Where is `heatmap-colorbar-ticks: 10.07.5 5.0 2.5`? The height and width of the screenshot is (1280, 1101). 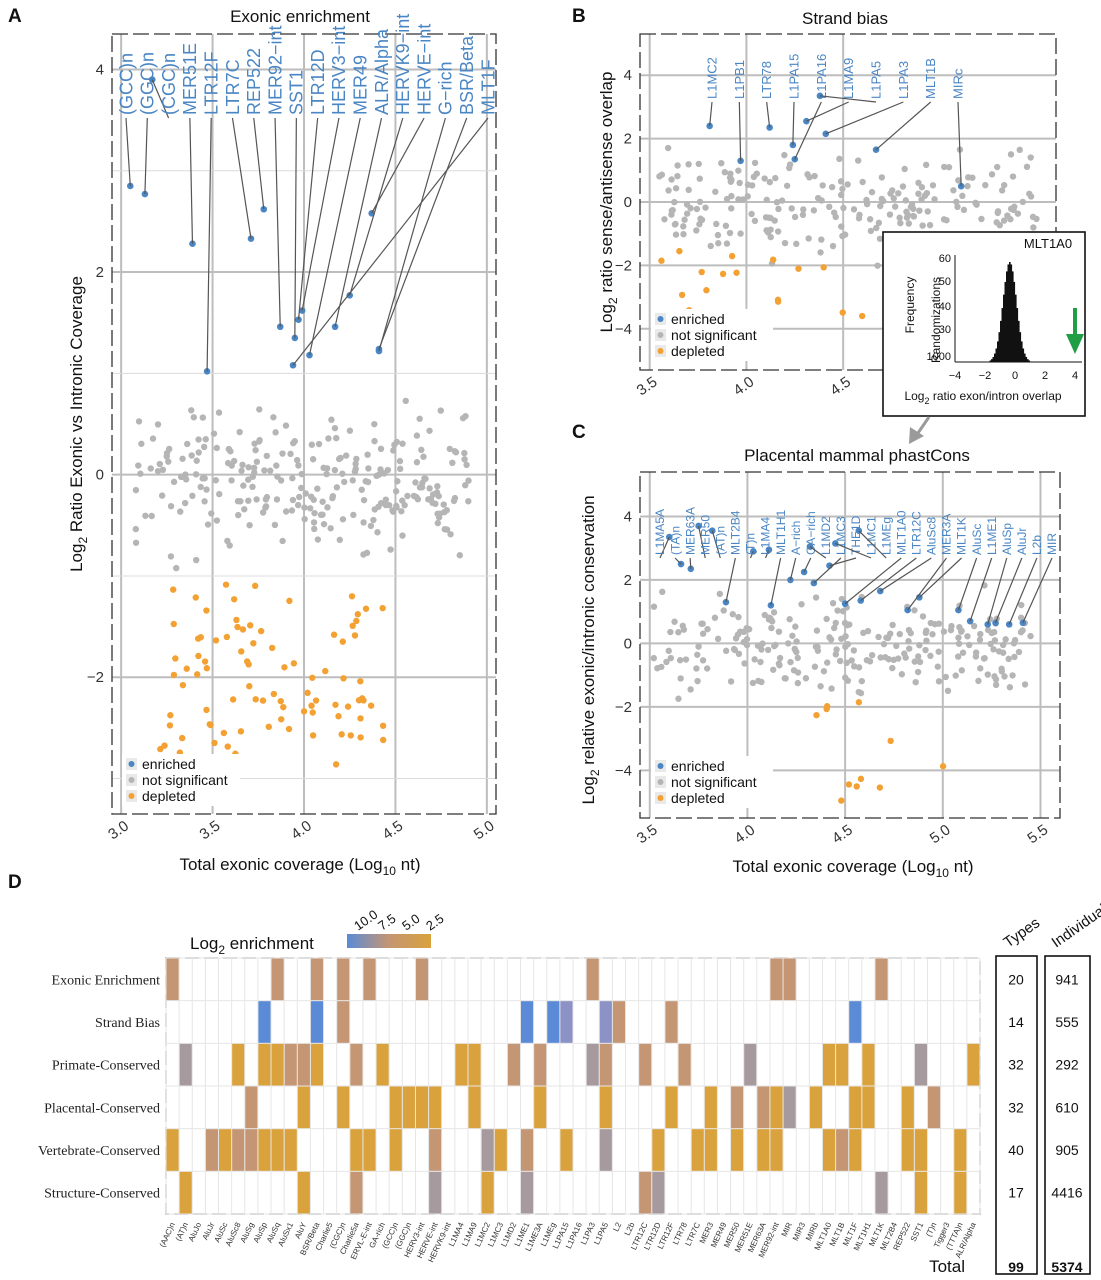
heatmap-colorbar-ticks: 10.07.5 5.0 2.5 is located at coordinates (398, 920).